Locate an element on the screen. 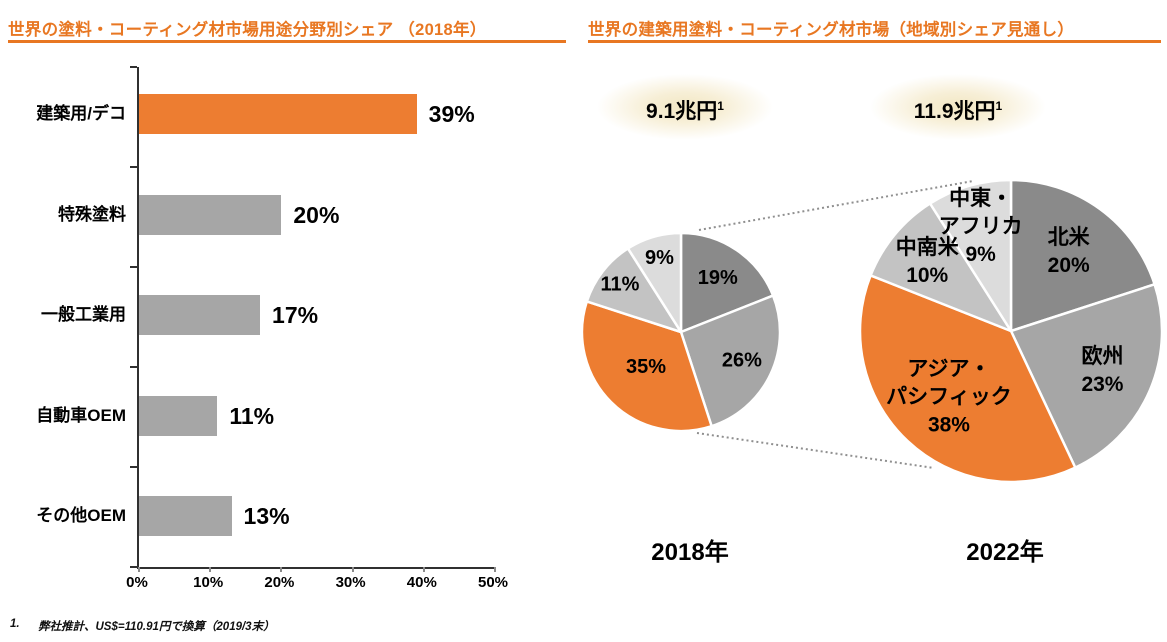 The height and width of the screenshot is (642, 1167). footnote-text: 弊社推計、US$=110.91円で換算（2019/3末） is located at coordinates (156, 627).